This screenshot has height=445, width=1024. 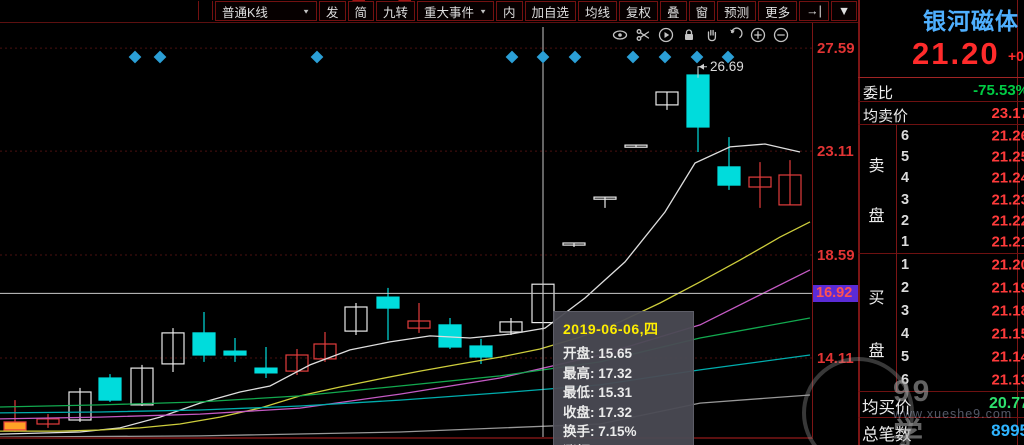 I want to click on level-price: 21.19, so click(x=1007, y=288).